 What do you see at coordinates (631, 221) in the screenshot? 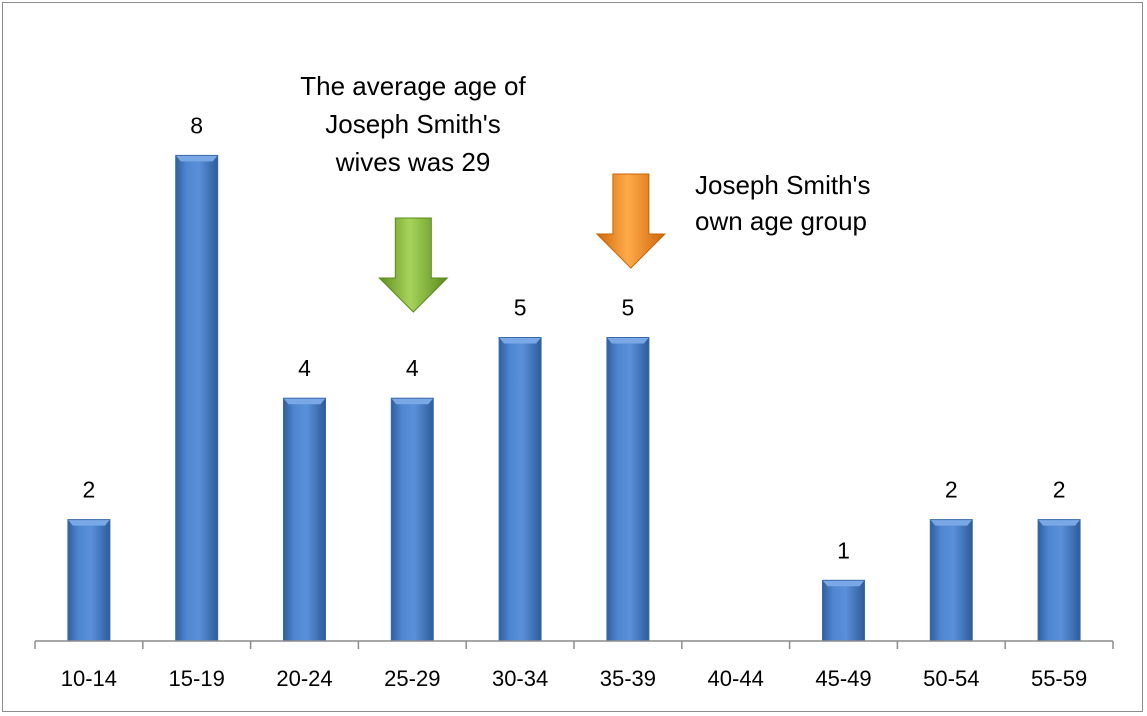
I see `own-age-group-arrow-icon` at bounding box center [631, 221].